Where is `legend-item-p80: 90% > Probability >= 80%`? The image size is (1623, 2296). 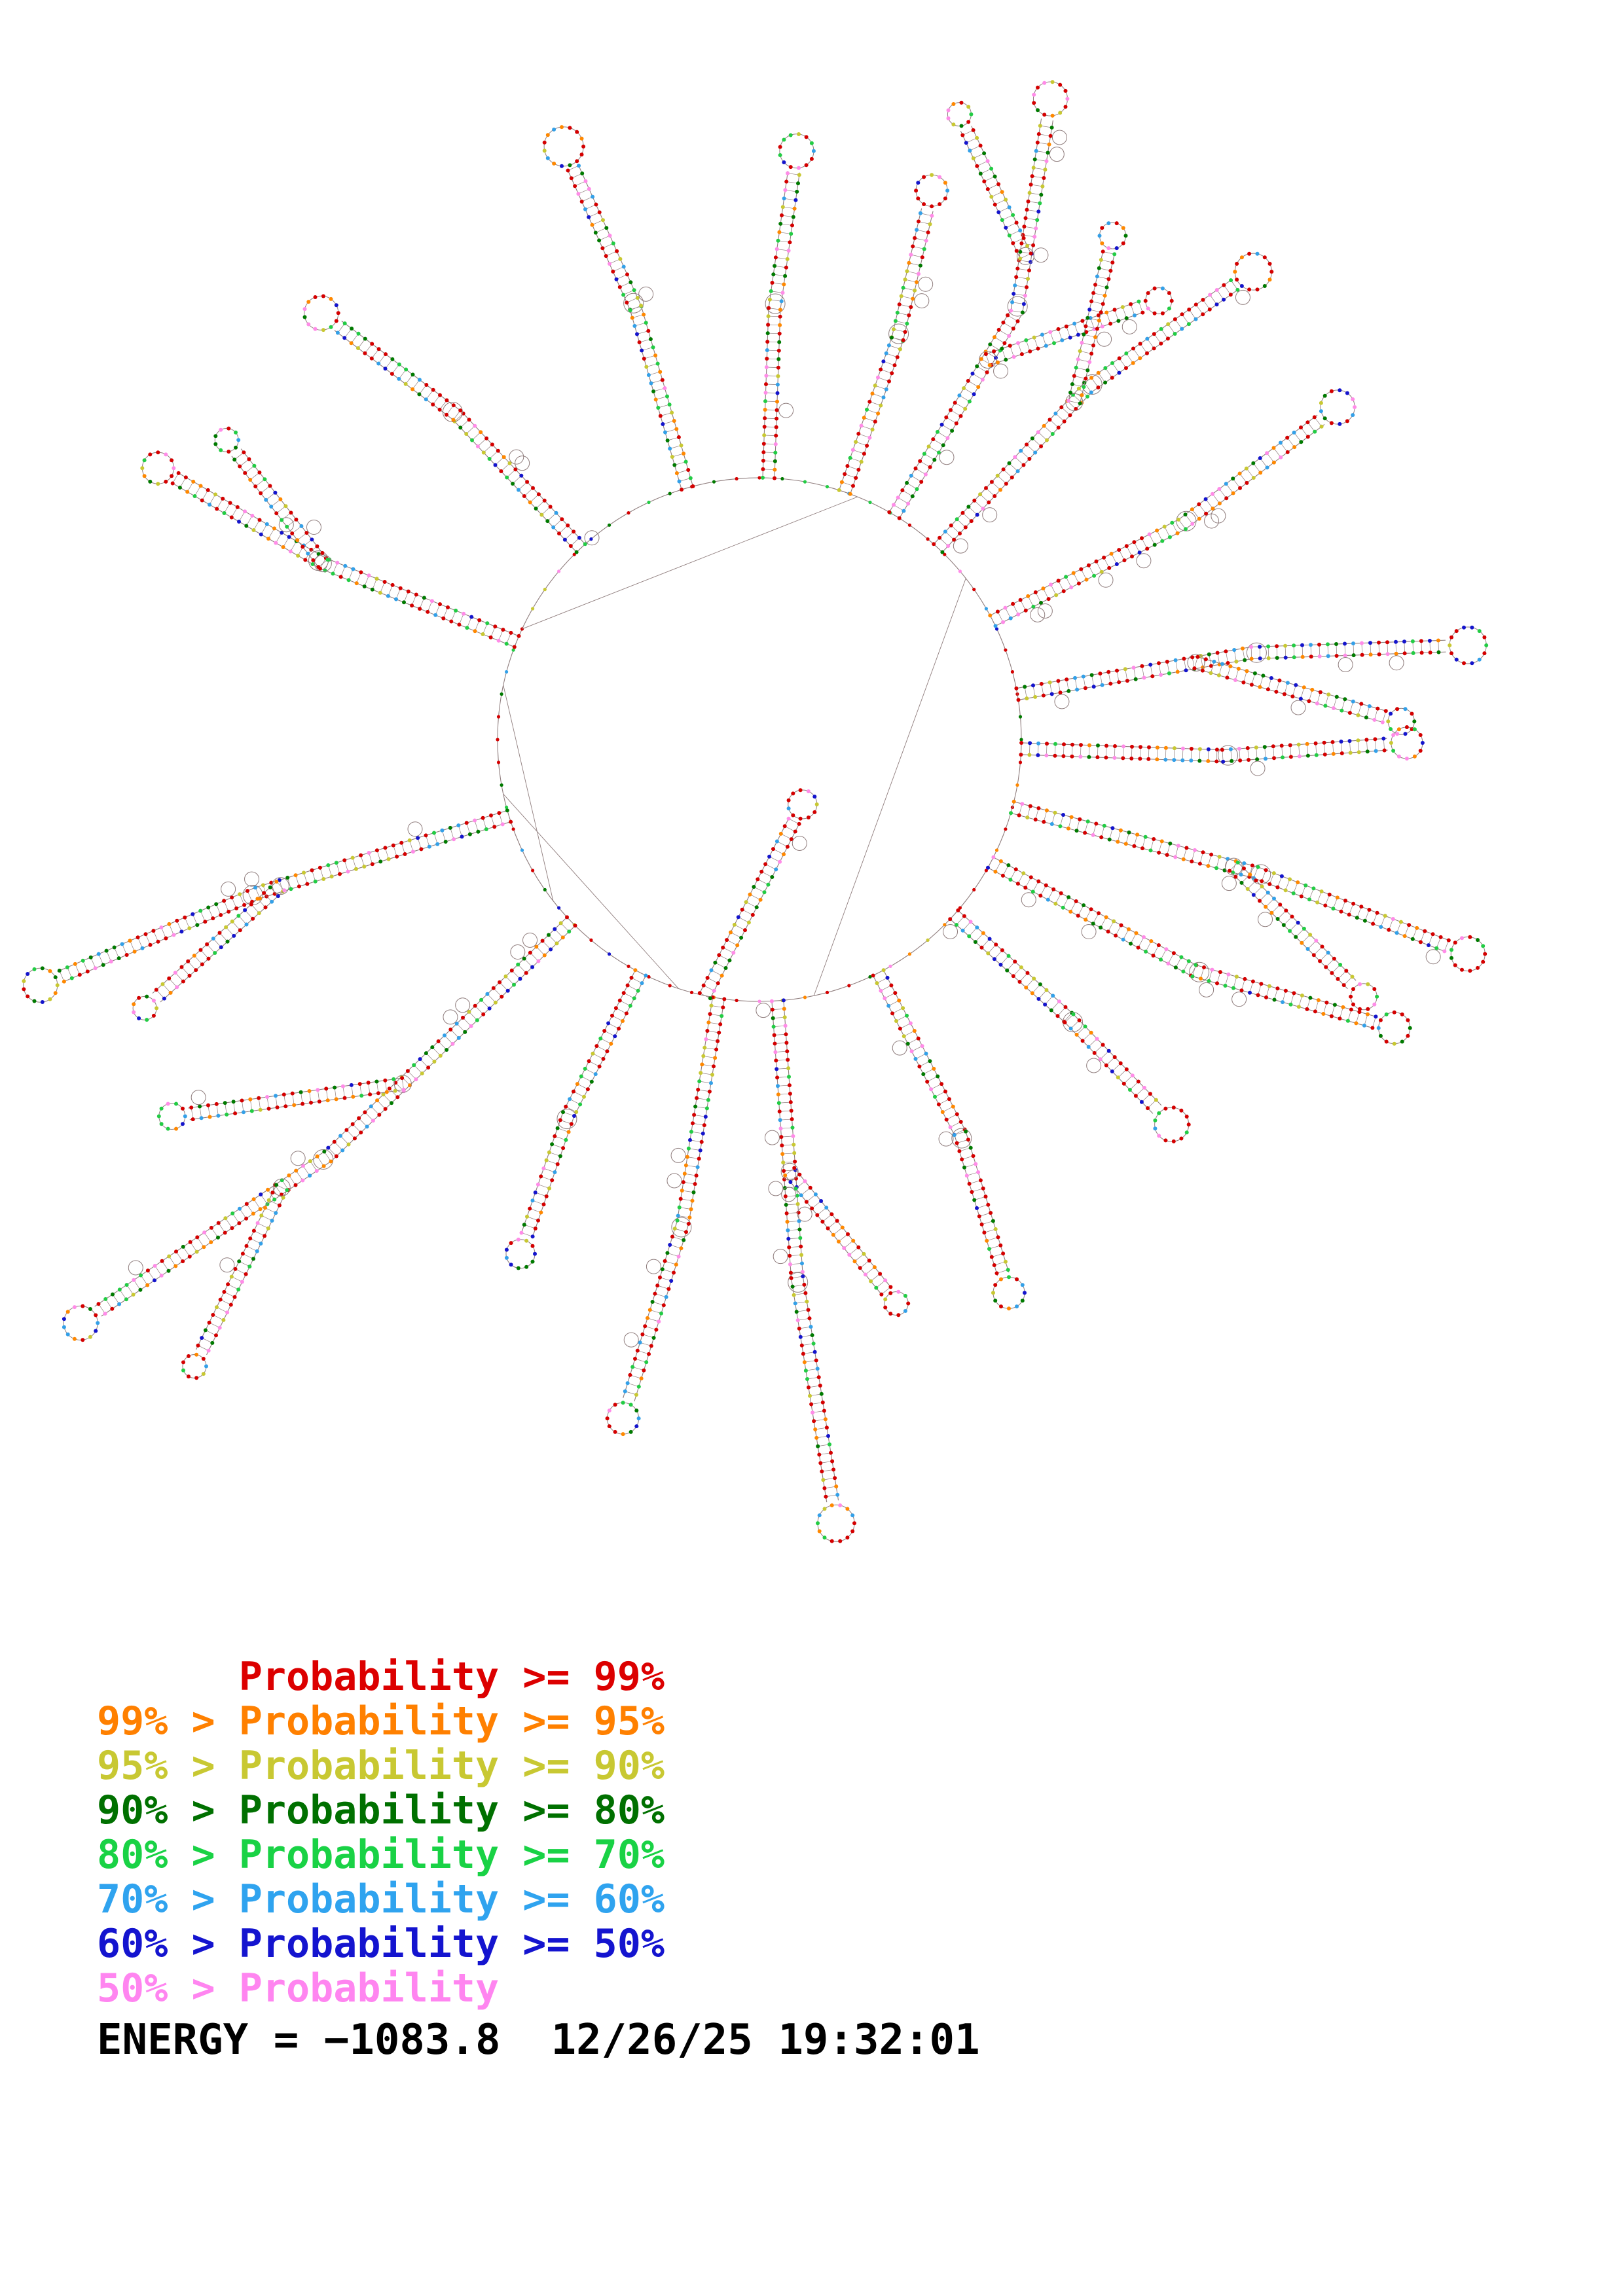 legend-item-p80: 90% > Probability >= 80% is located at coordinates (381, 1810).